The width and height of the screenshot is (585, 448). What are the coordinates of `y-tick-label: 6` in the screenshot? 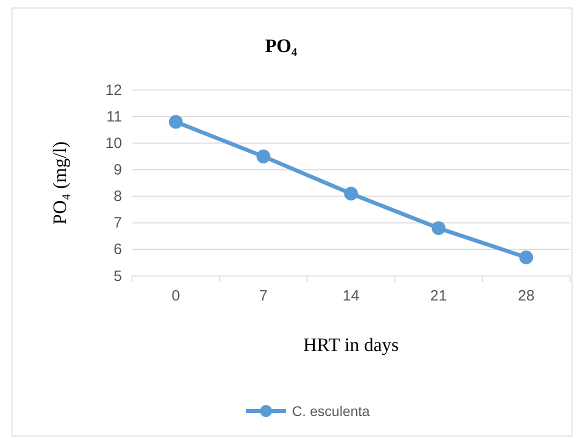 It's located at (118, 249).